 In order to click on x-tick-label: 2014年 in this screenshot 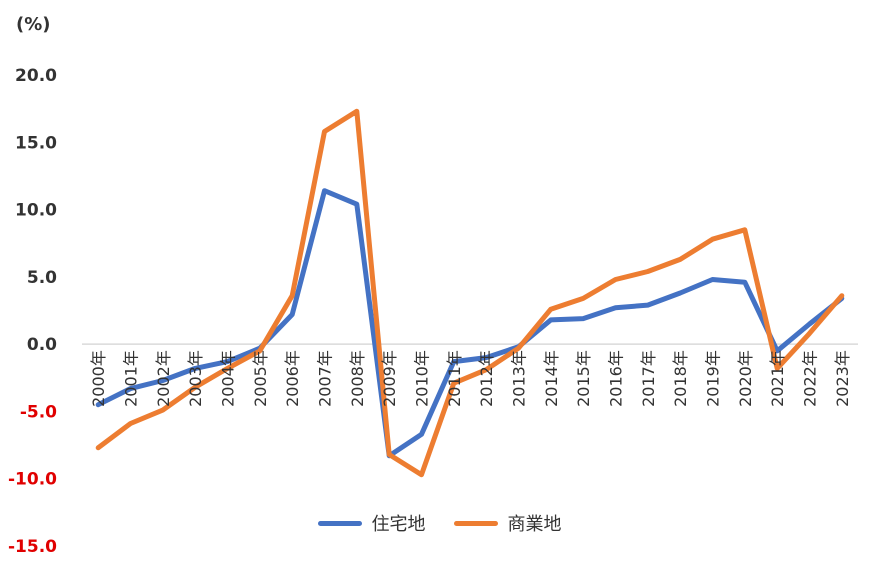, I will do `click(551, 378)`.